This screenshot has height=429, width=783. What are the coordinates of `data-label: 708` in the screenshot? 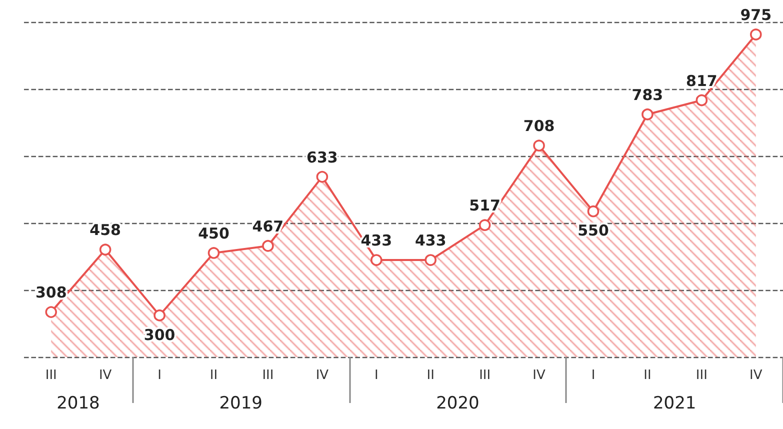 It's located at (539, 126).